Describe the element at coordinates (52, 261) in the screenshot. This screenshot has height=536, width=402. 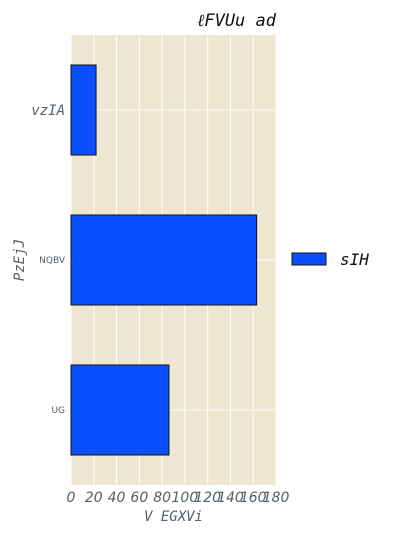
I see `y-tick-label: NQBV` at that location.